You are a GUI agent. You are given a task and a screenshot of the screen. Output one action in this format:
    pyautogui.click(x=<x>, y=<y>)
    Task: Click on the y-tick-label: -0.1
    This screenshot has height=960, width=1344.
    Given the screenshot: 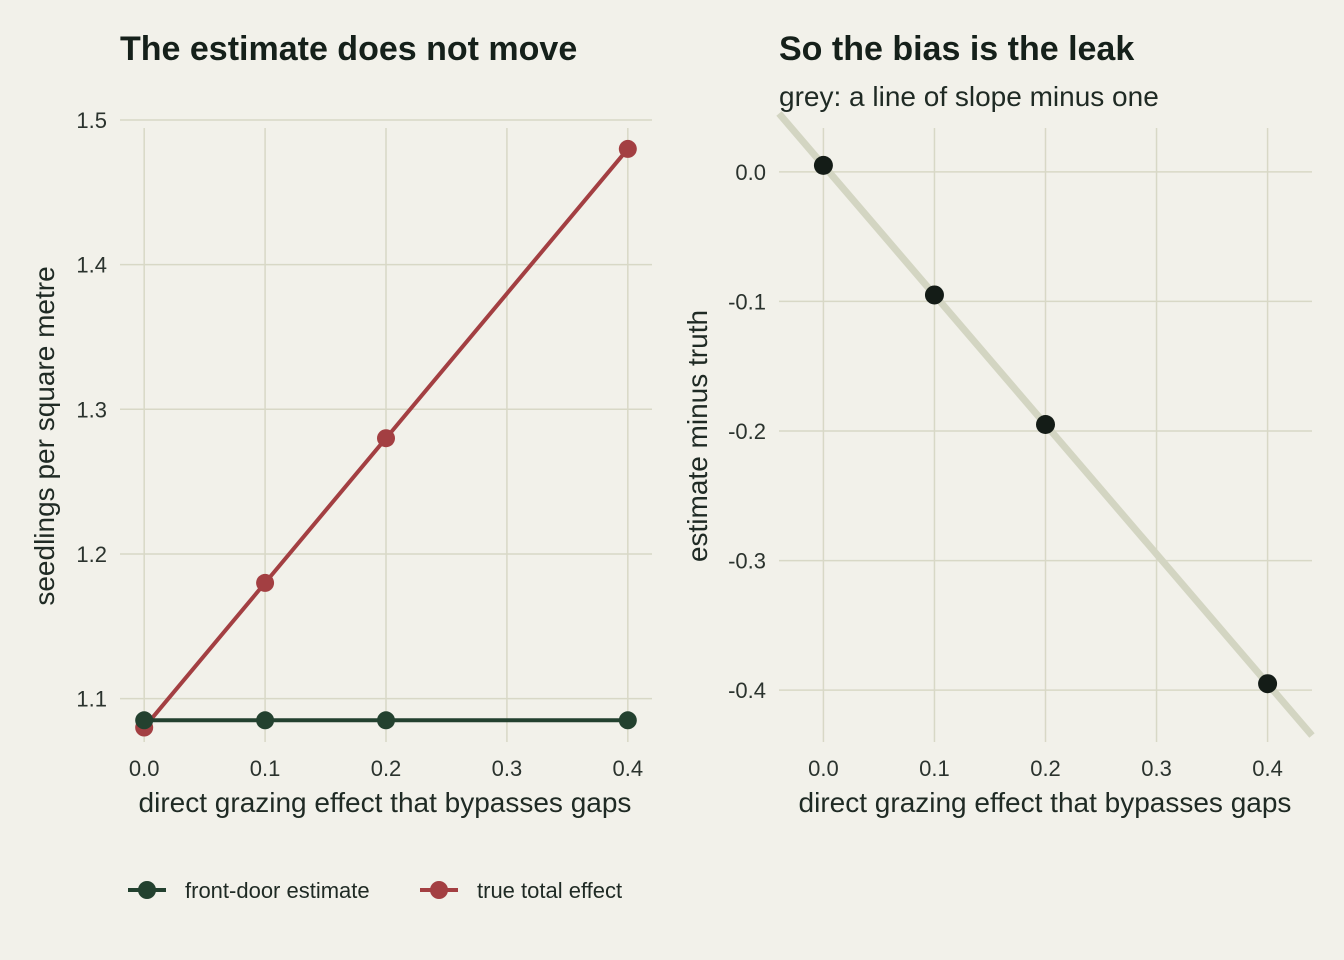 What is the action you would take?
    pyautogui.click(x=747, y=301)
    